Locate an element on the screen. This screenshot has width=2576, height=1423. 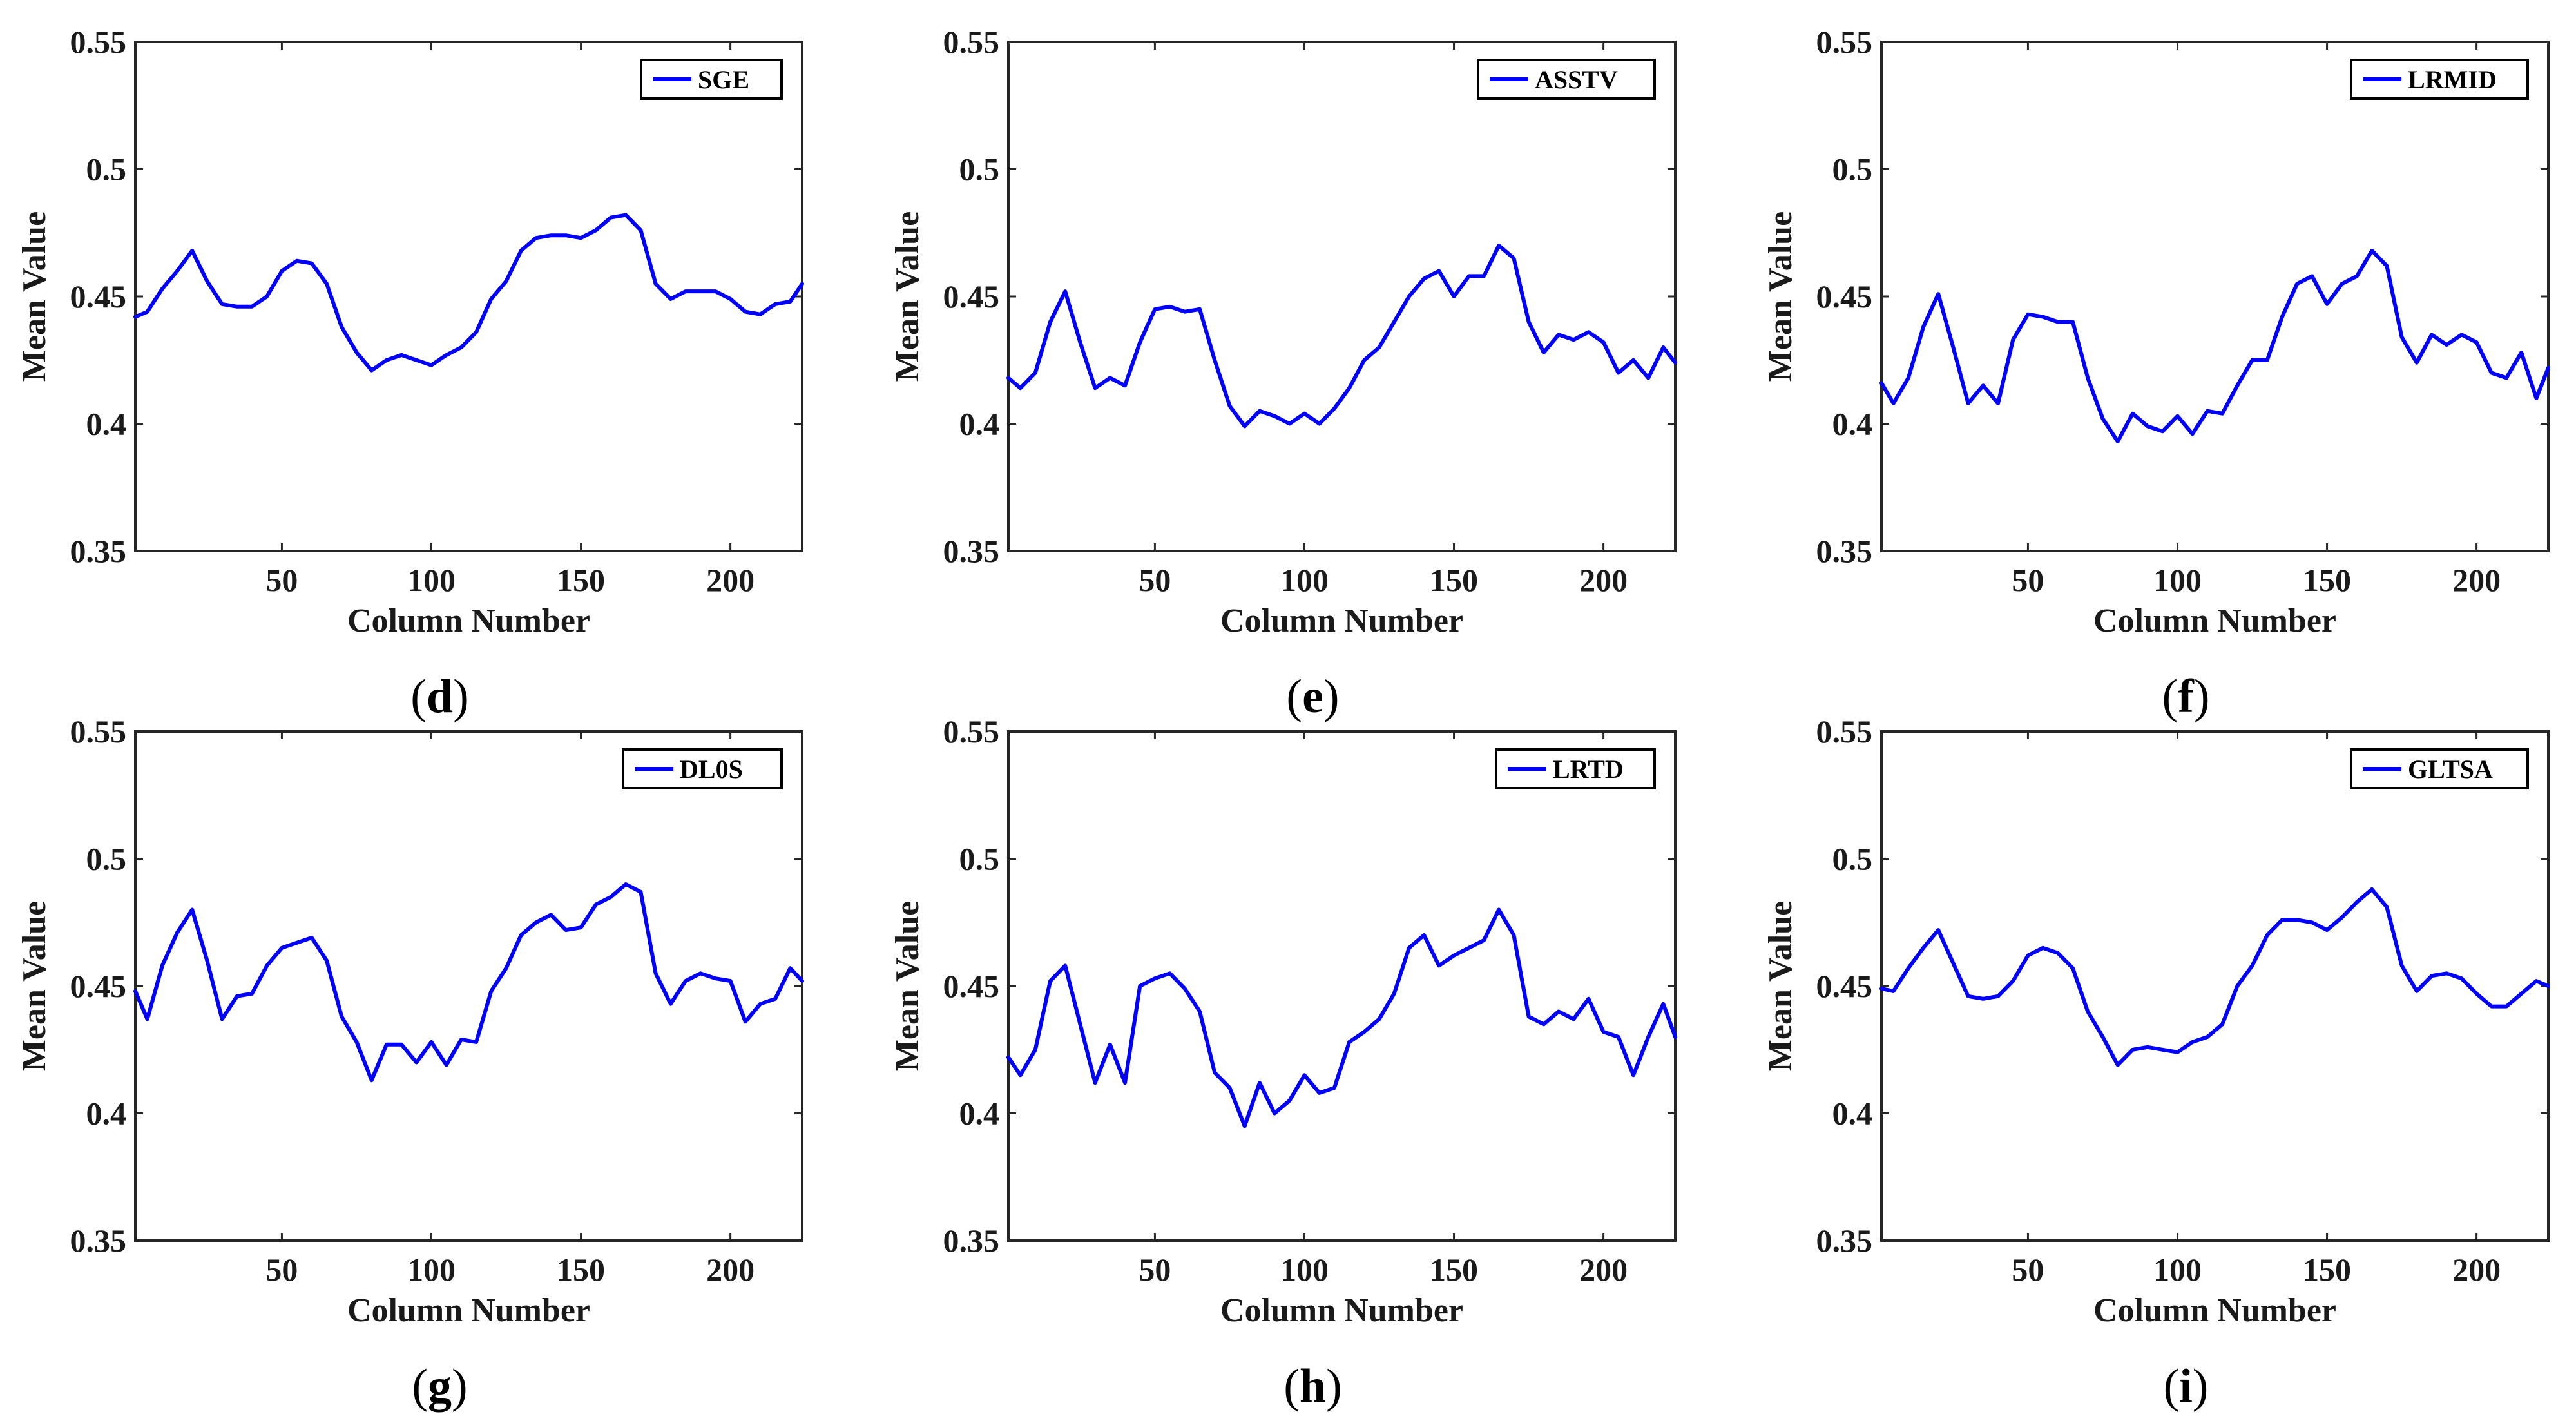
panel-label: (e) is located at coordinates (1313, 697).